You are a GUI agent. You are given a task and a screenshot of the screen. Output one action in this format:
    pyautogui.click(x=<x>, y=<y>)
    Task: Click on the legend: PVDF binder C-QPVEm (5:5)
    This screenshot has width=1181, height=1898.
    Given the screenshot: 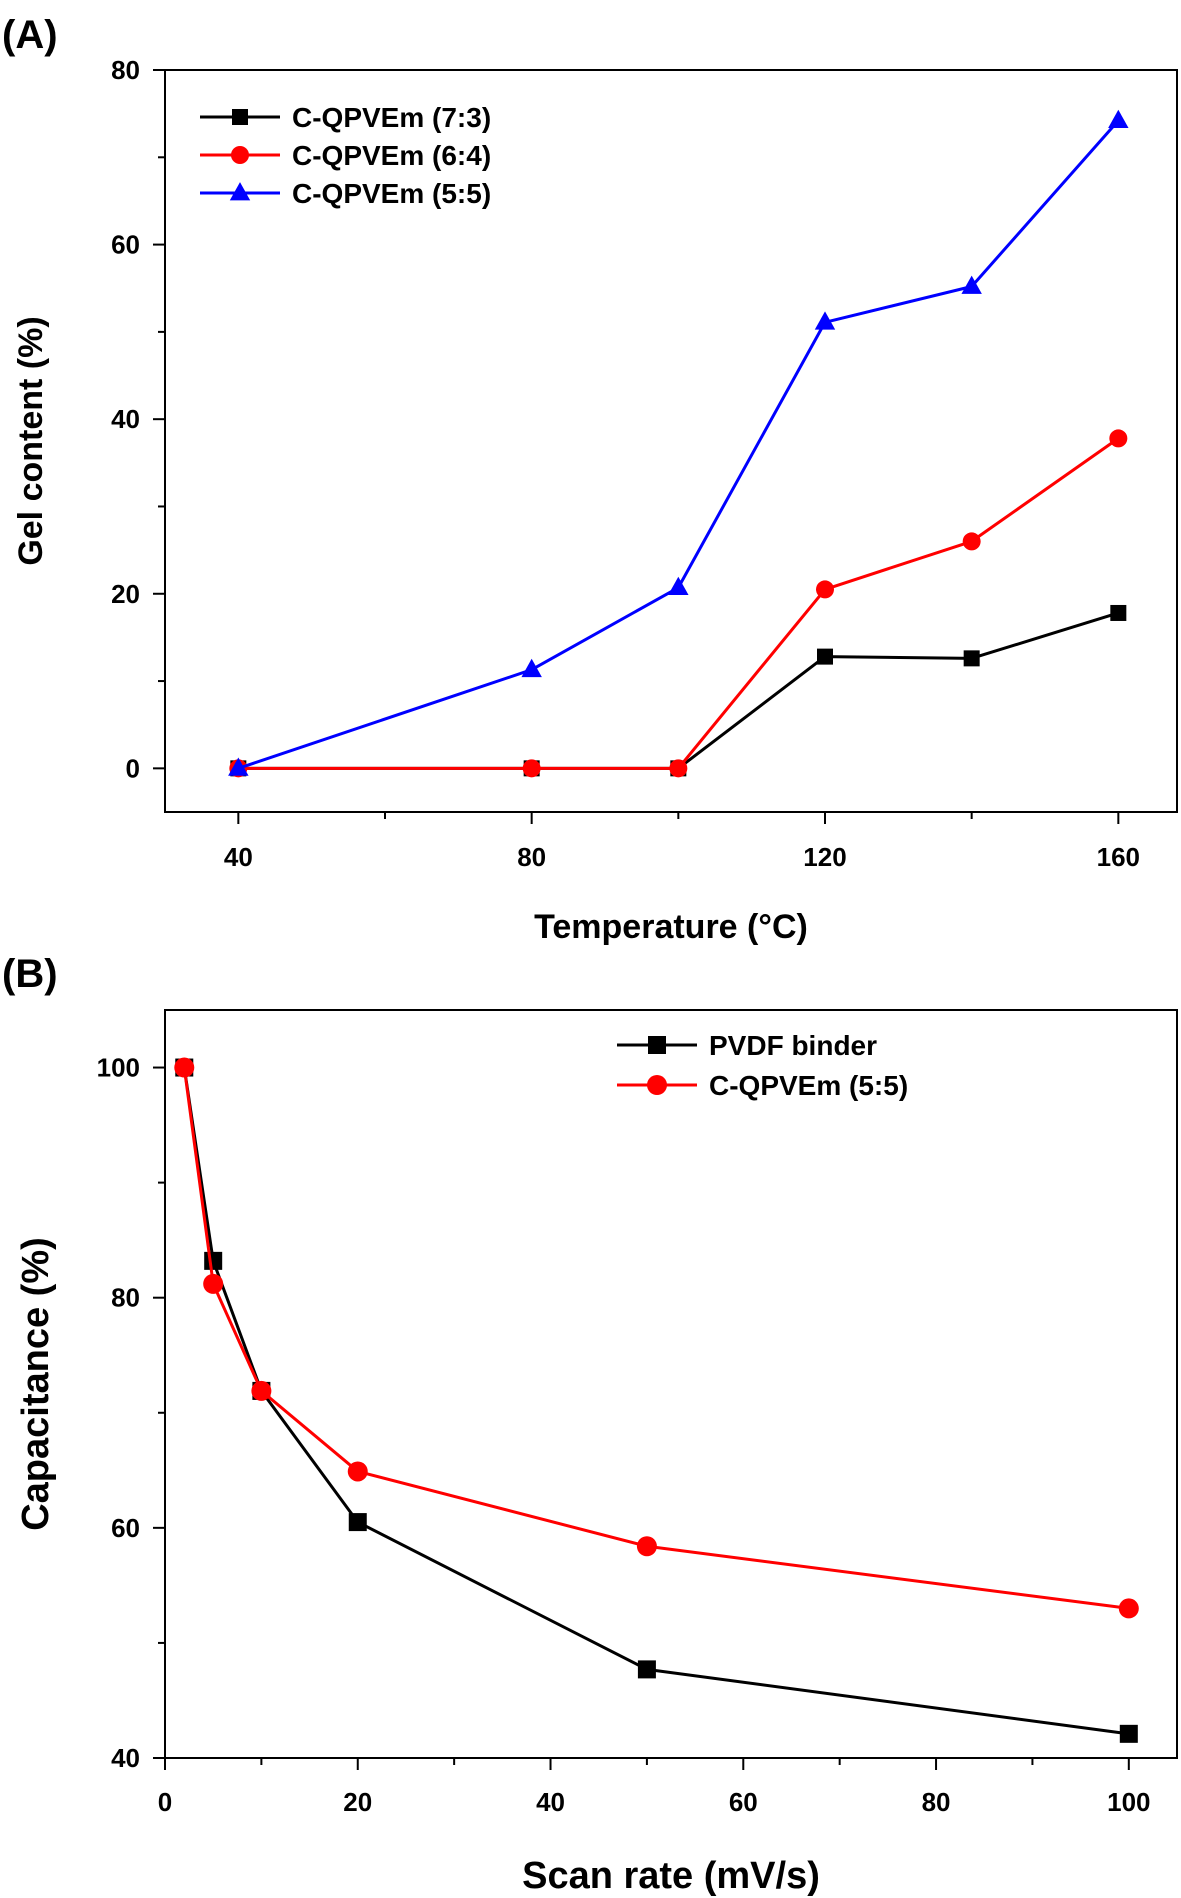 What is the action you would take?
    pyautogui.click(x=762, y=1065)
    